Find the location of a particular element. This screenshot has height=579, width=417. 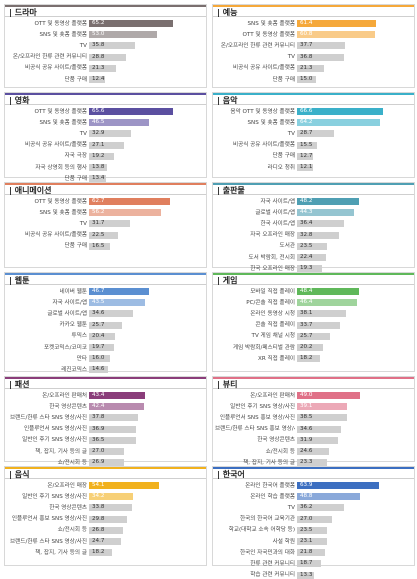

data-label: 64.2 is located at coordinates (306, 122).